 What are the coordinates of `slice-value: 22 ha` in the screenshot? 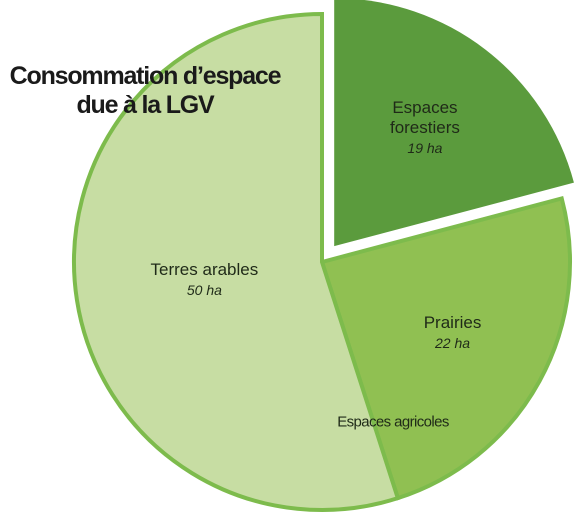 It's located at (453, 343).